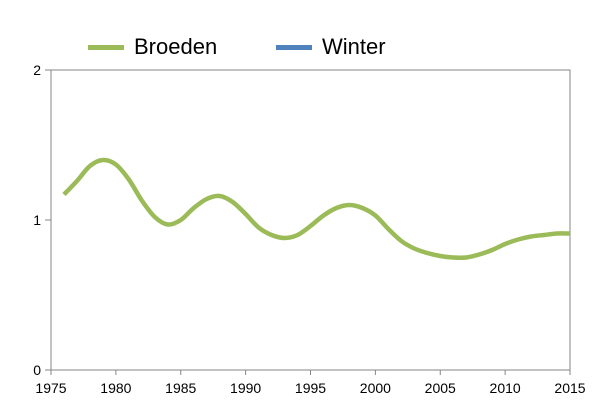 The width and height of the screenshot is (600, 400). I want to click on legend-item-winter: Winter, so click(331, 47).